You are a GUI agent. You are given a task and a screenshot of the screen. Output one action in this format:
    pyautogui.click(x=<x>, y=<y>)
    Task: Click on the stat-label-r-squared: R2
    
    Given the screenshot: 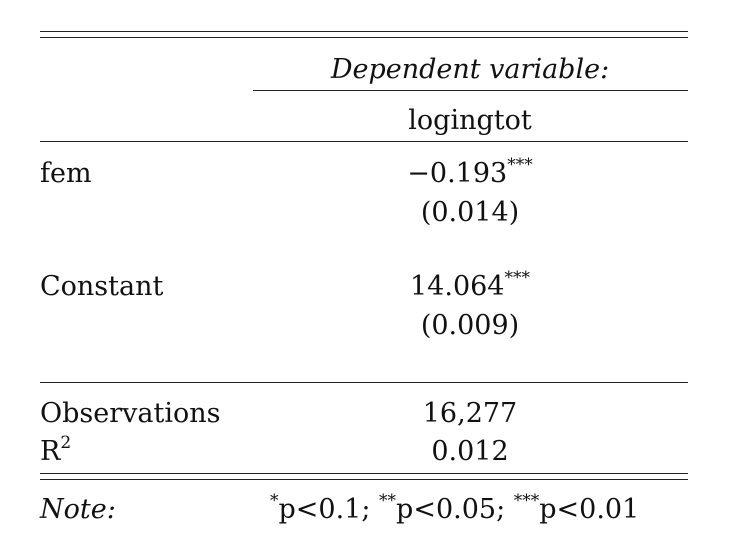 What is the action you would take?
    pyautogui.click(x=55, y=451)
    